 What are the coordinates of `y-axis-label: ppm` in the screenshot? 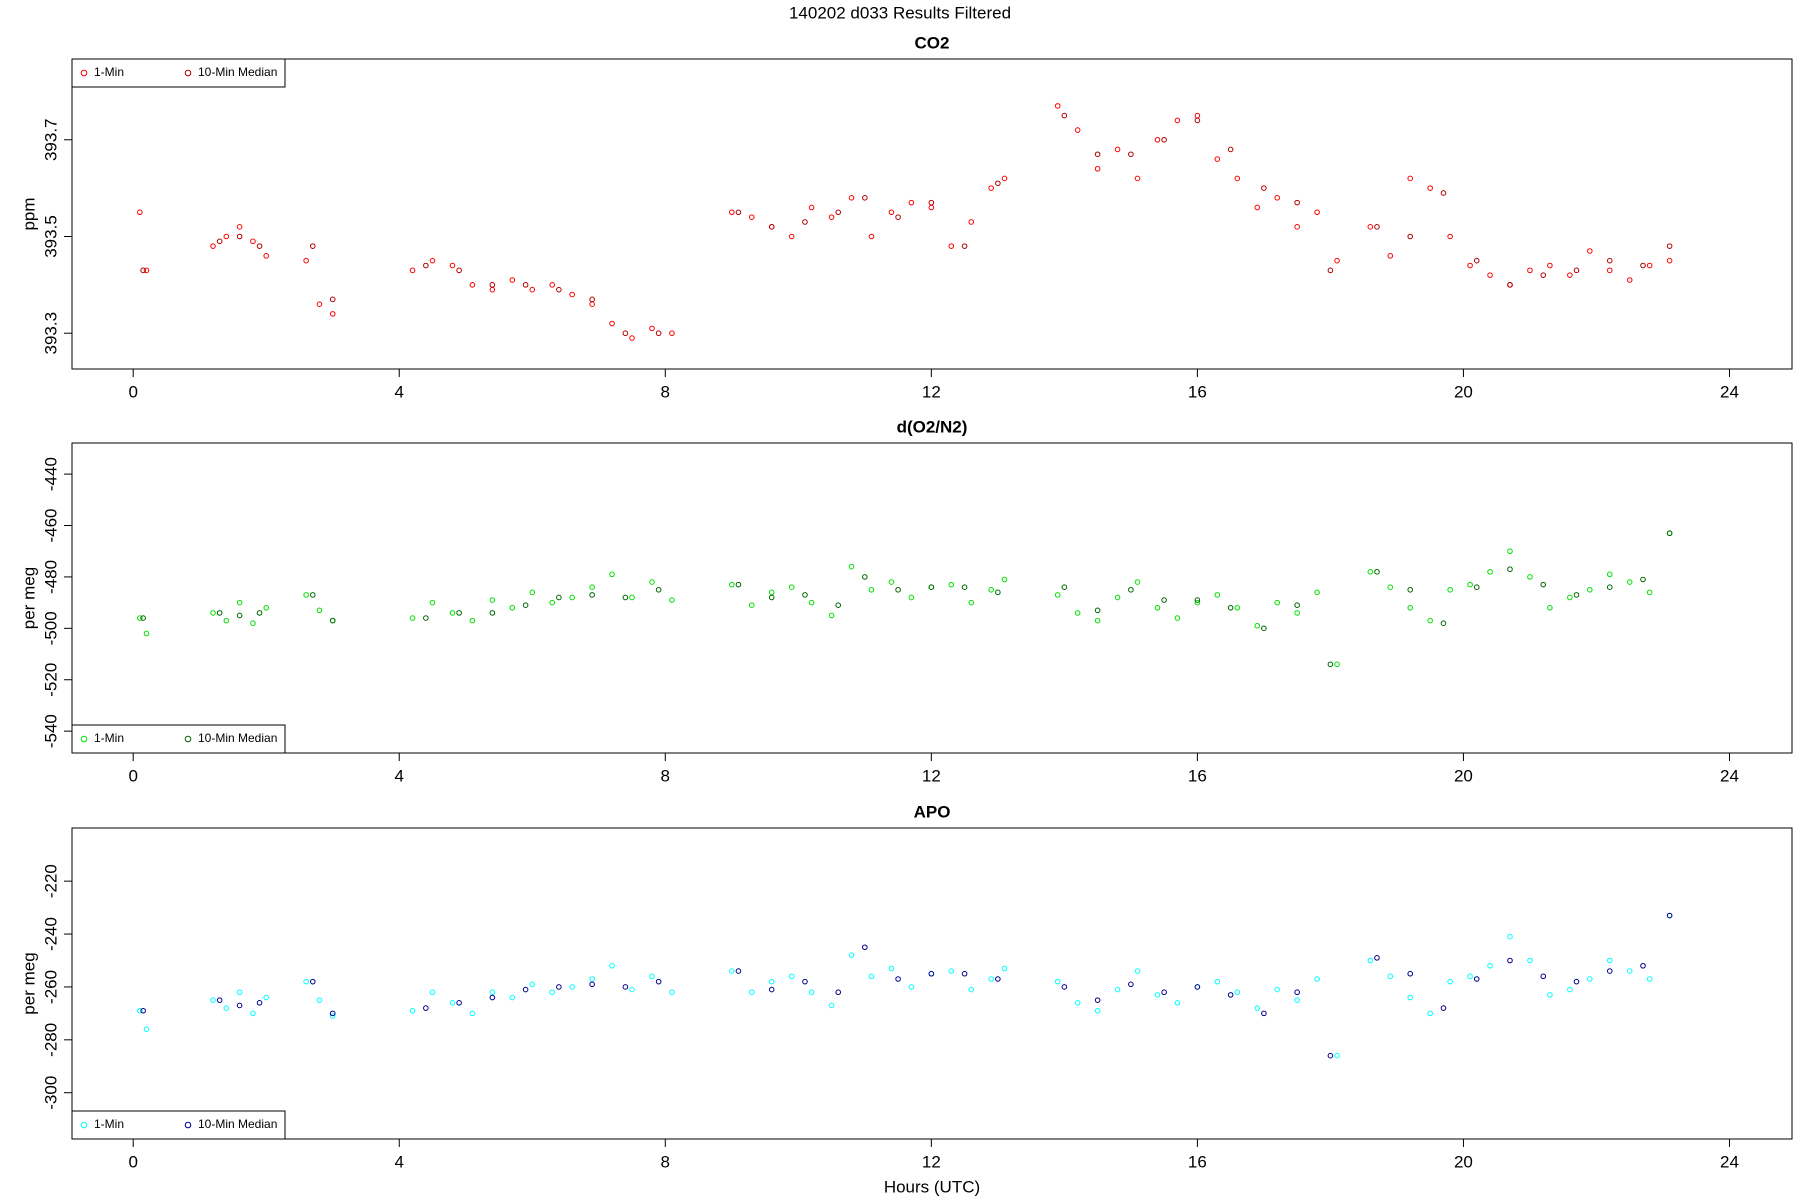 It's located at (28, 213).